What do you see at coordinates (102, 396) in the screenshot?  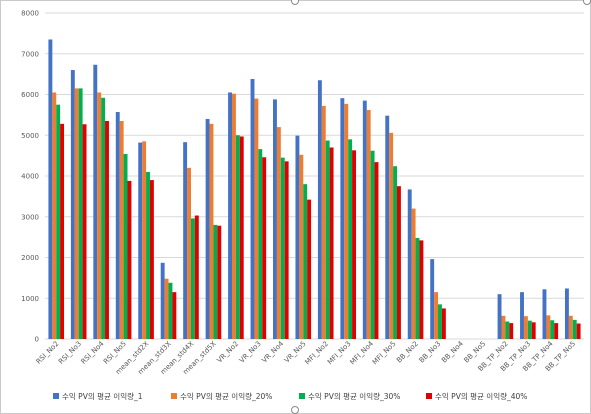 I see `legend-label: 수익 PV의 평균 이익량_1` at bounding box center [102, 396].